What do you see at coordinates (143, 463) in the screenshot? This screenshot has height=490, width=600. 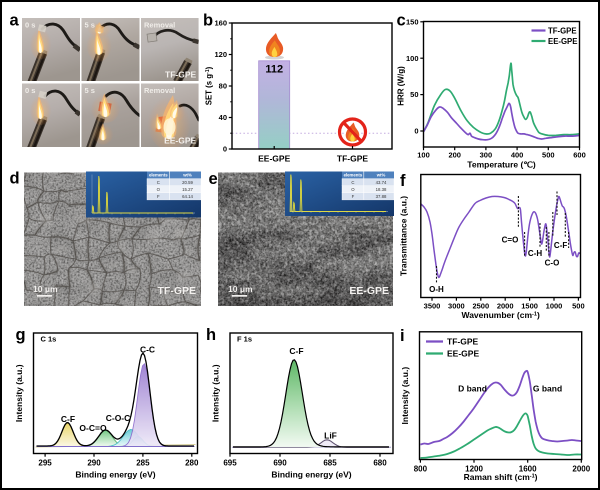 I see `svg-text: 285` at bounding box center [143, 463].